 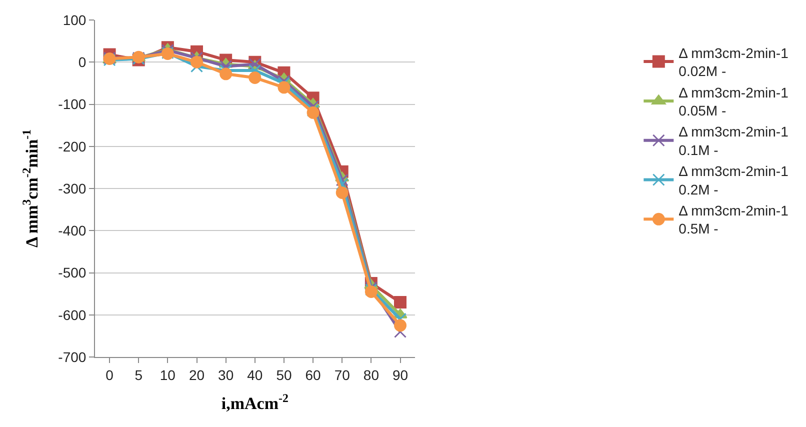 I want to click on x-tick-label: 30, so click(x=226, y=374).